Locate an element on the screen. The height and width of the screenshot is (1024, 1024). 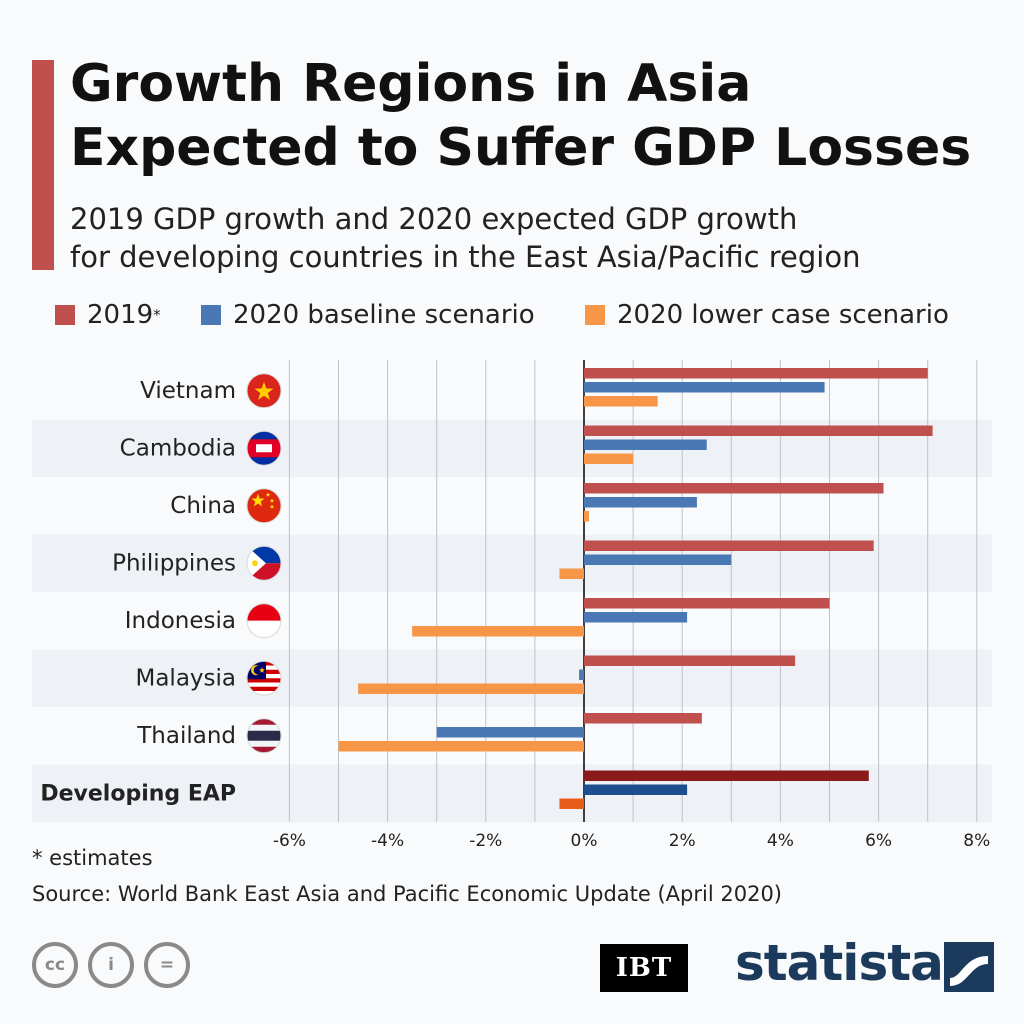
legend-label-2019: 2019 is located at coordinates (120, 315).